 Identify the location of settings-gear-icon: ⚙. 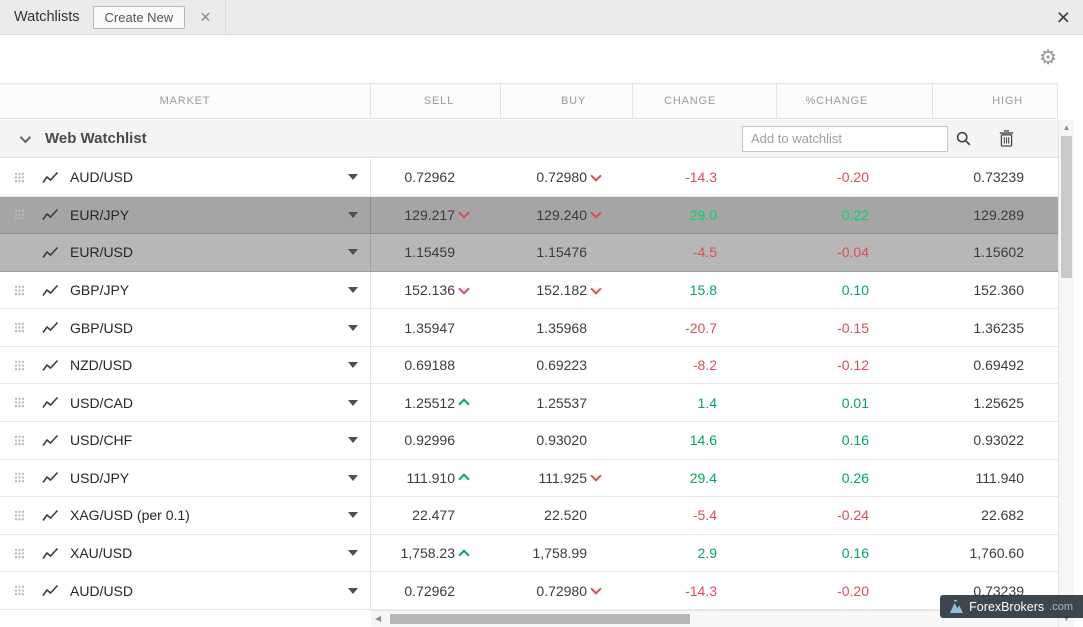
(1048, 58).